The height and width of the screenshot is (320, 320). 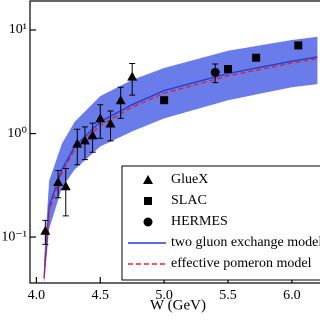 What do you see at coordinates (241, 263) in the screenshot?
I see `legend-label: effective pomeron model` at bounding box center [241, 263].